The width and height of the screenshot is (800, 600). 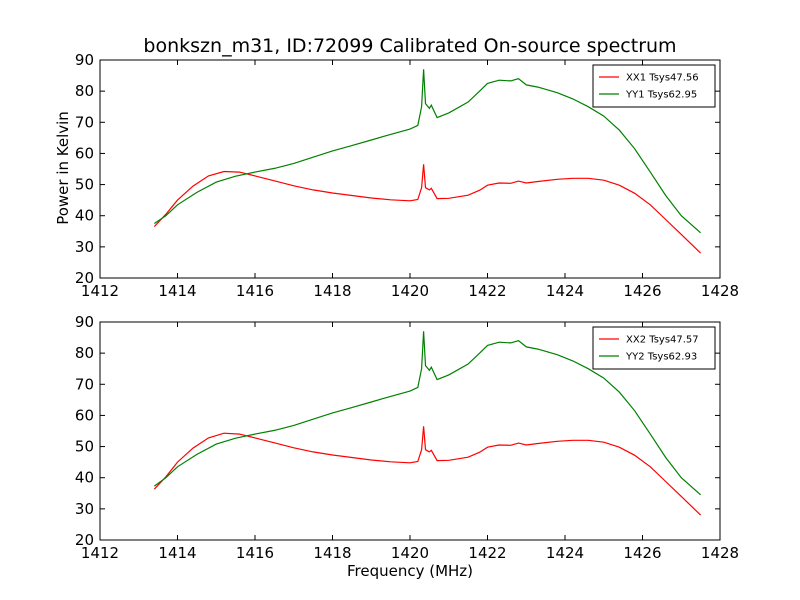 I want to click on legend-label: YY2 Tsys62.93, so click(x=661, y=357).